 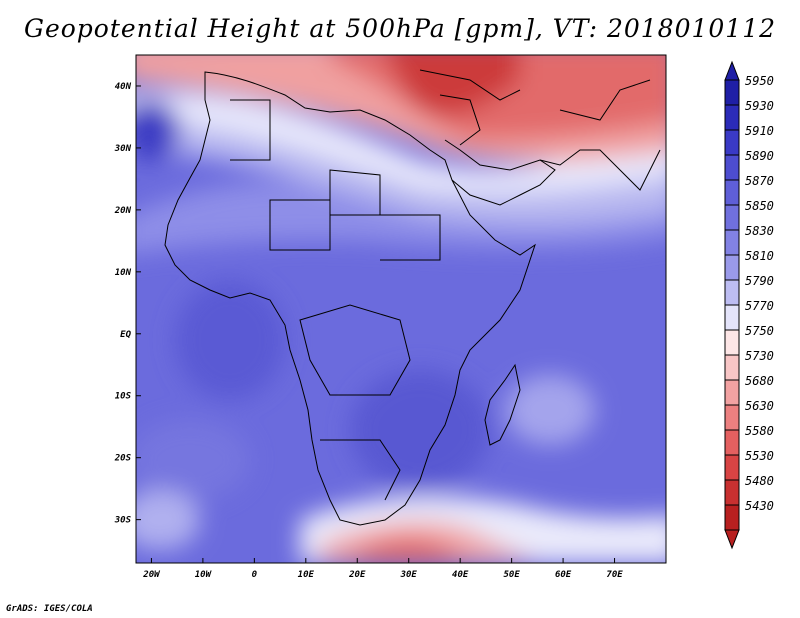 What do you see at coordinates (759, 356) in the screenshot?
I see `colorbar-label: 5730` at bounding box center [759, 356].